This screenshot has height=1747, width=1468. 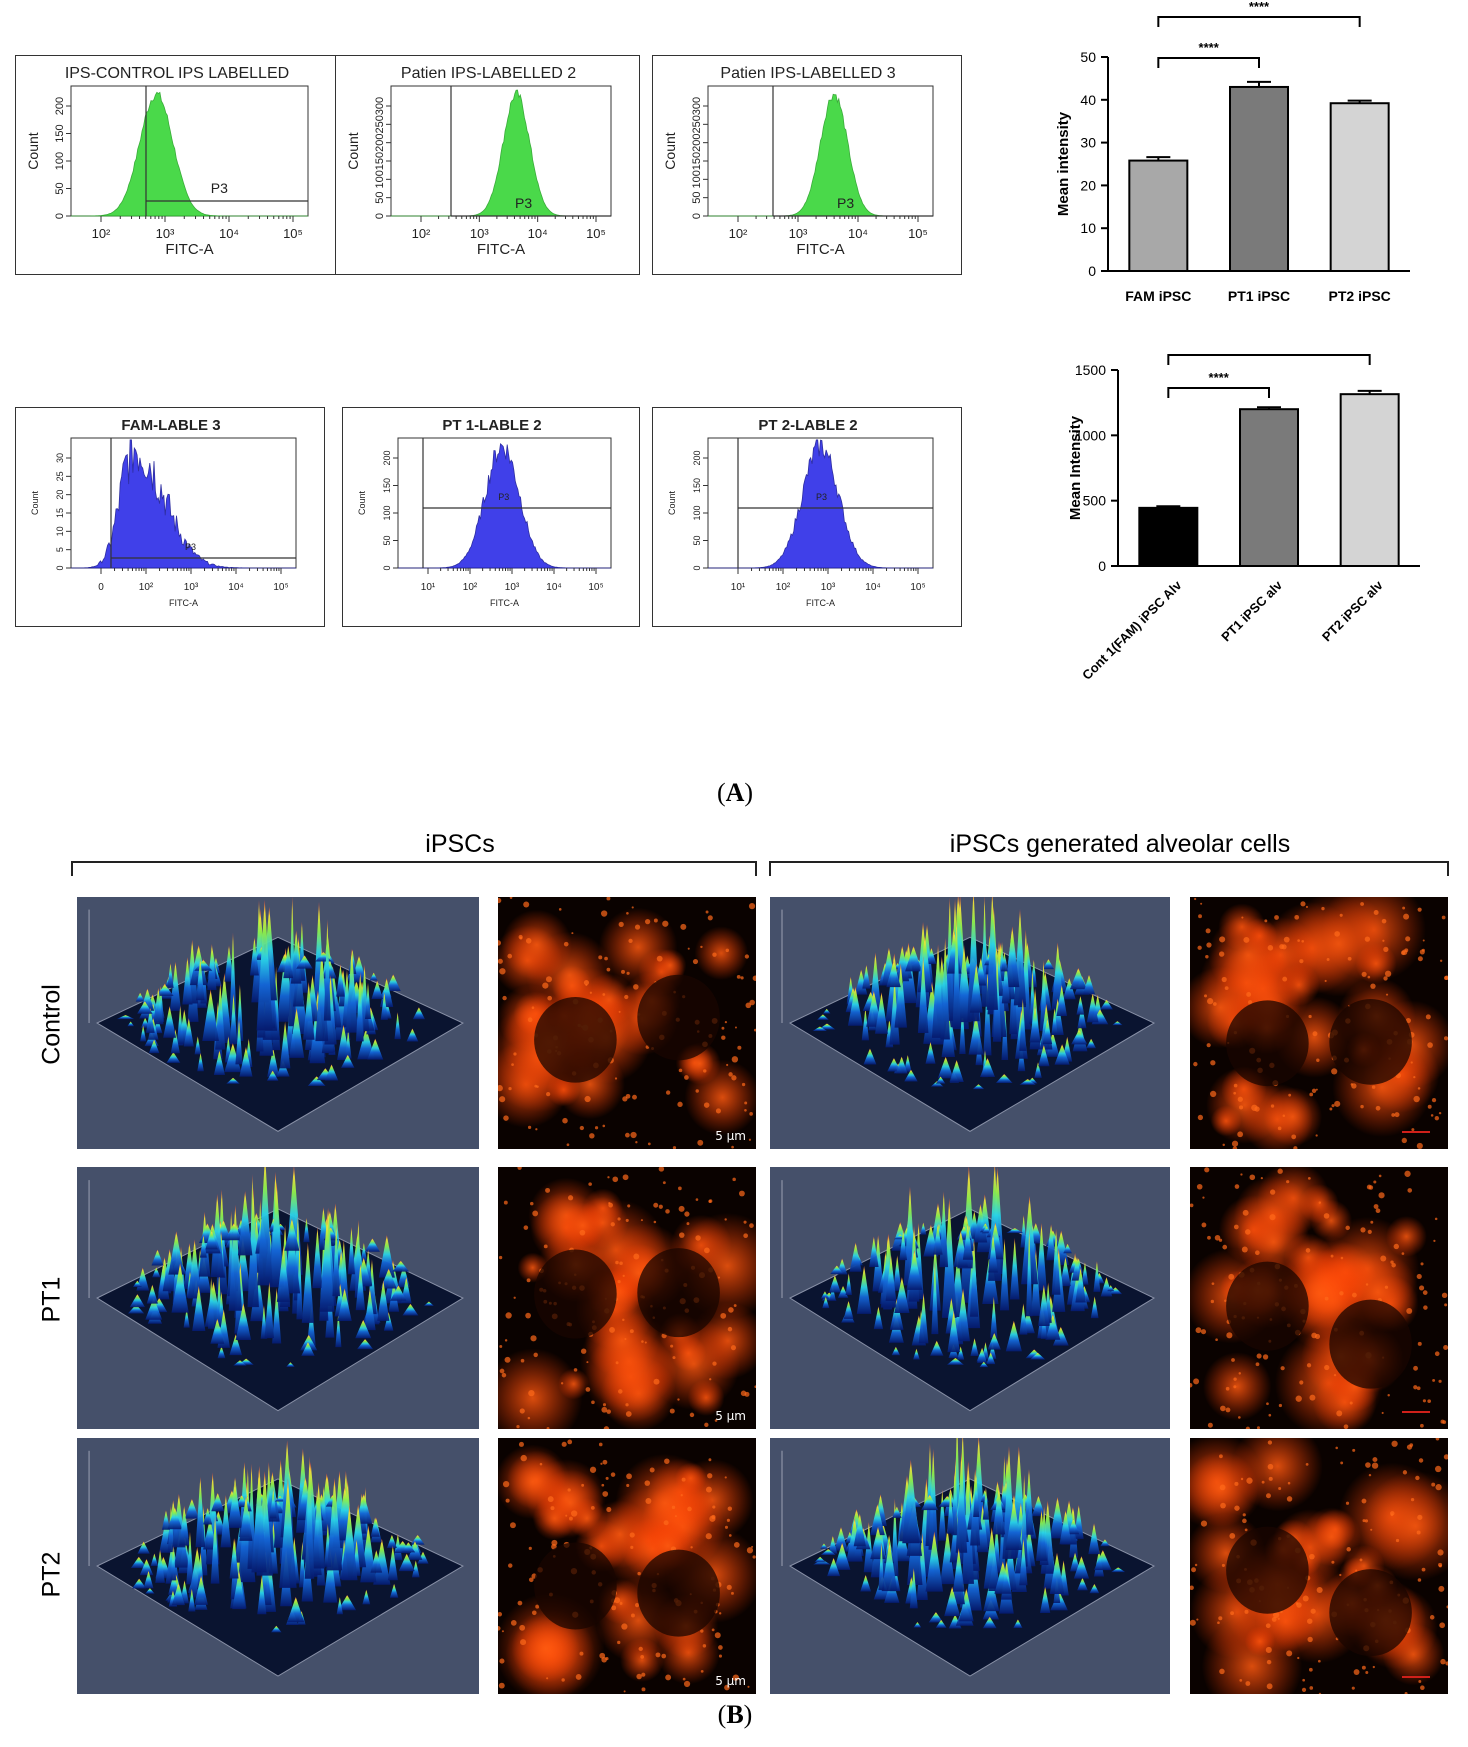 What do you see at coordinates (189, 249) in the screenshot?
I see `x-axis-label: FITC-A` at bounding box center [189, 249].